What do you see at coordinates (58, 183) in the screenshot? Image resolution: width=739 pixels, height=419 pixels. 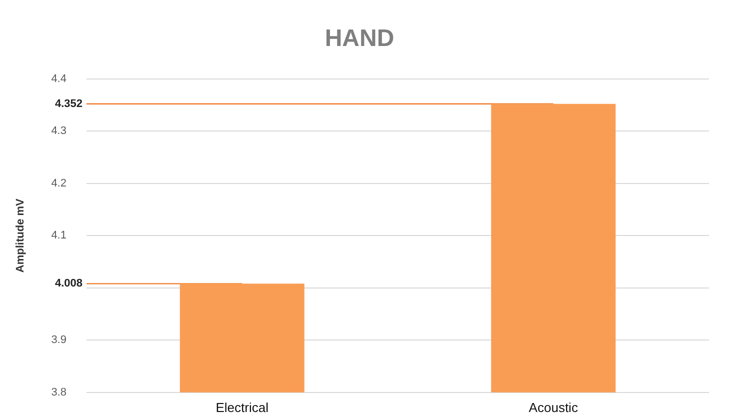 I see `y-tick-label: 4.2` at bounding box center [58, 183].